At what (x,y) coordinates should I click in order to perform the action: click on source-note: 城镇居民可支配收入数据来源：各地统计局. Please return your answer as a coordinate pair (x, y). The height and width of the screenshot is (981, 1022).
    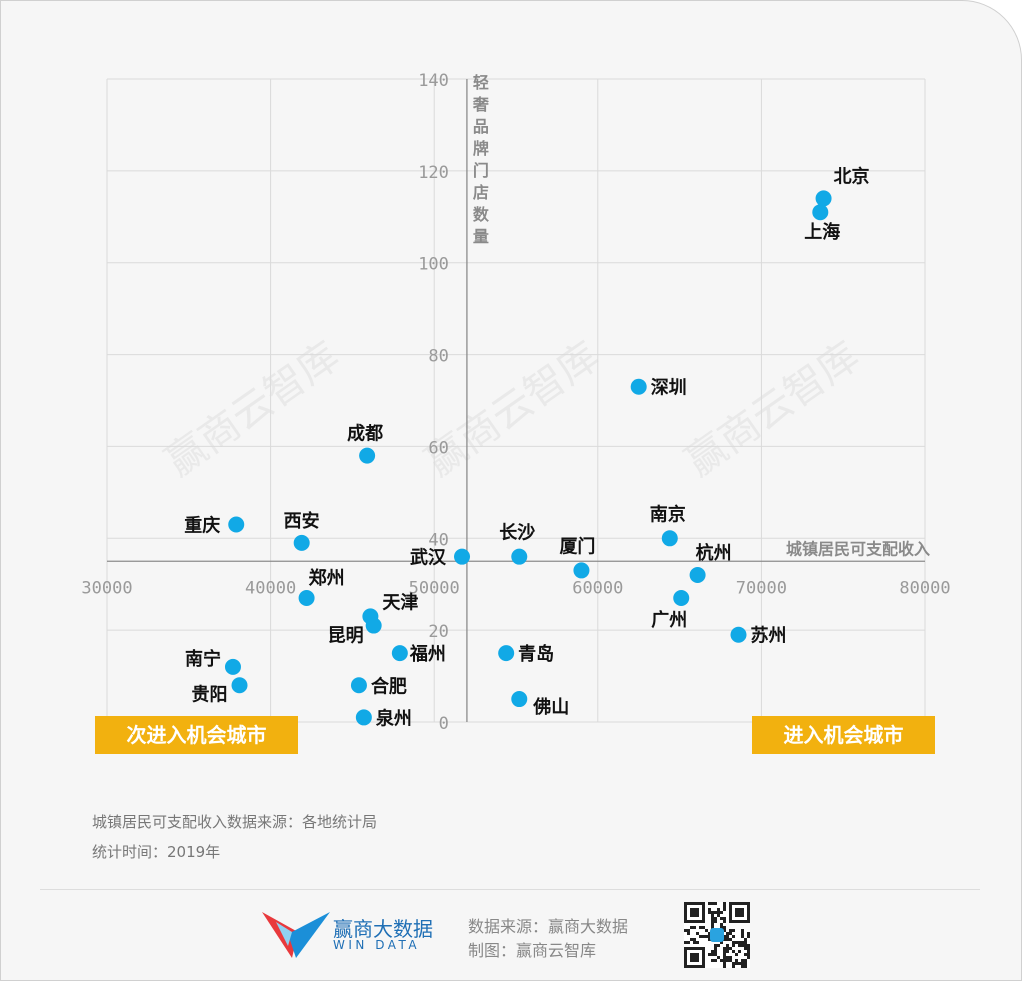
    Looking at the image, I should click on (235, 822).